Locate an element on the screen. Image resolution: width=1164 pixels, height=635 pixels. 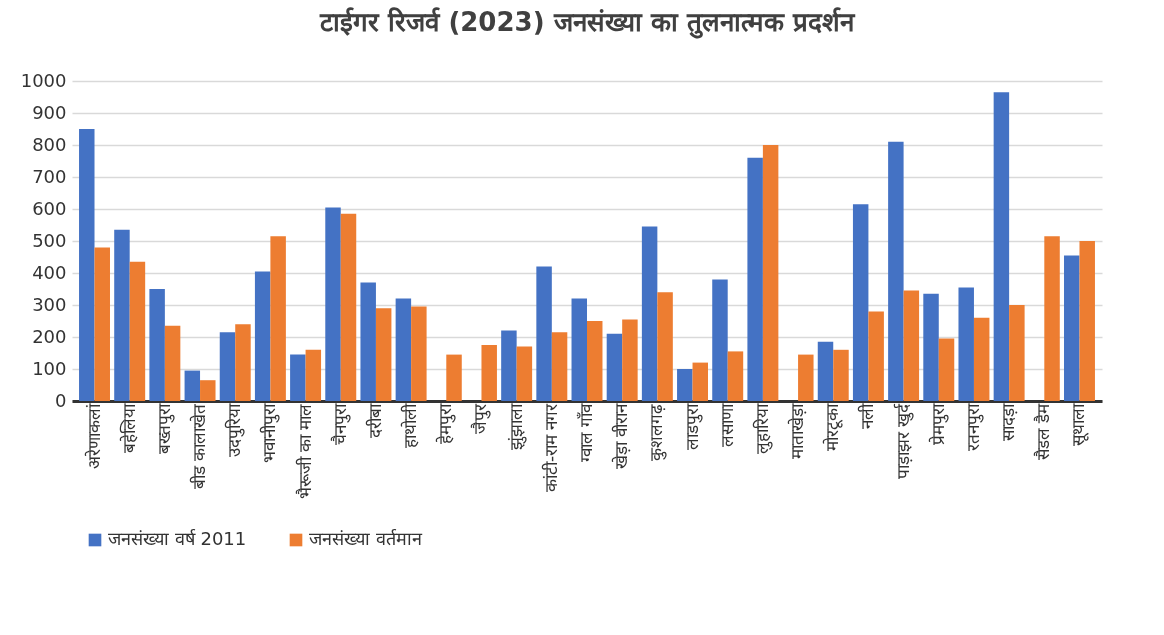
x-tick-label: लाडपुरा is located at coordinates (692, 426).